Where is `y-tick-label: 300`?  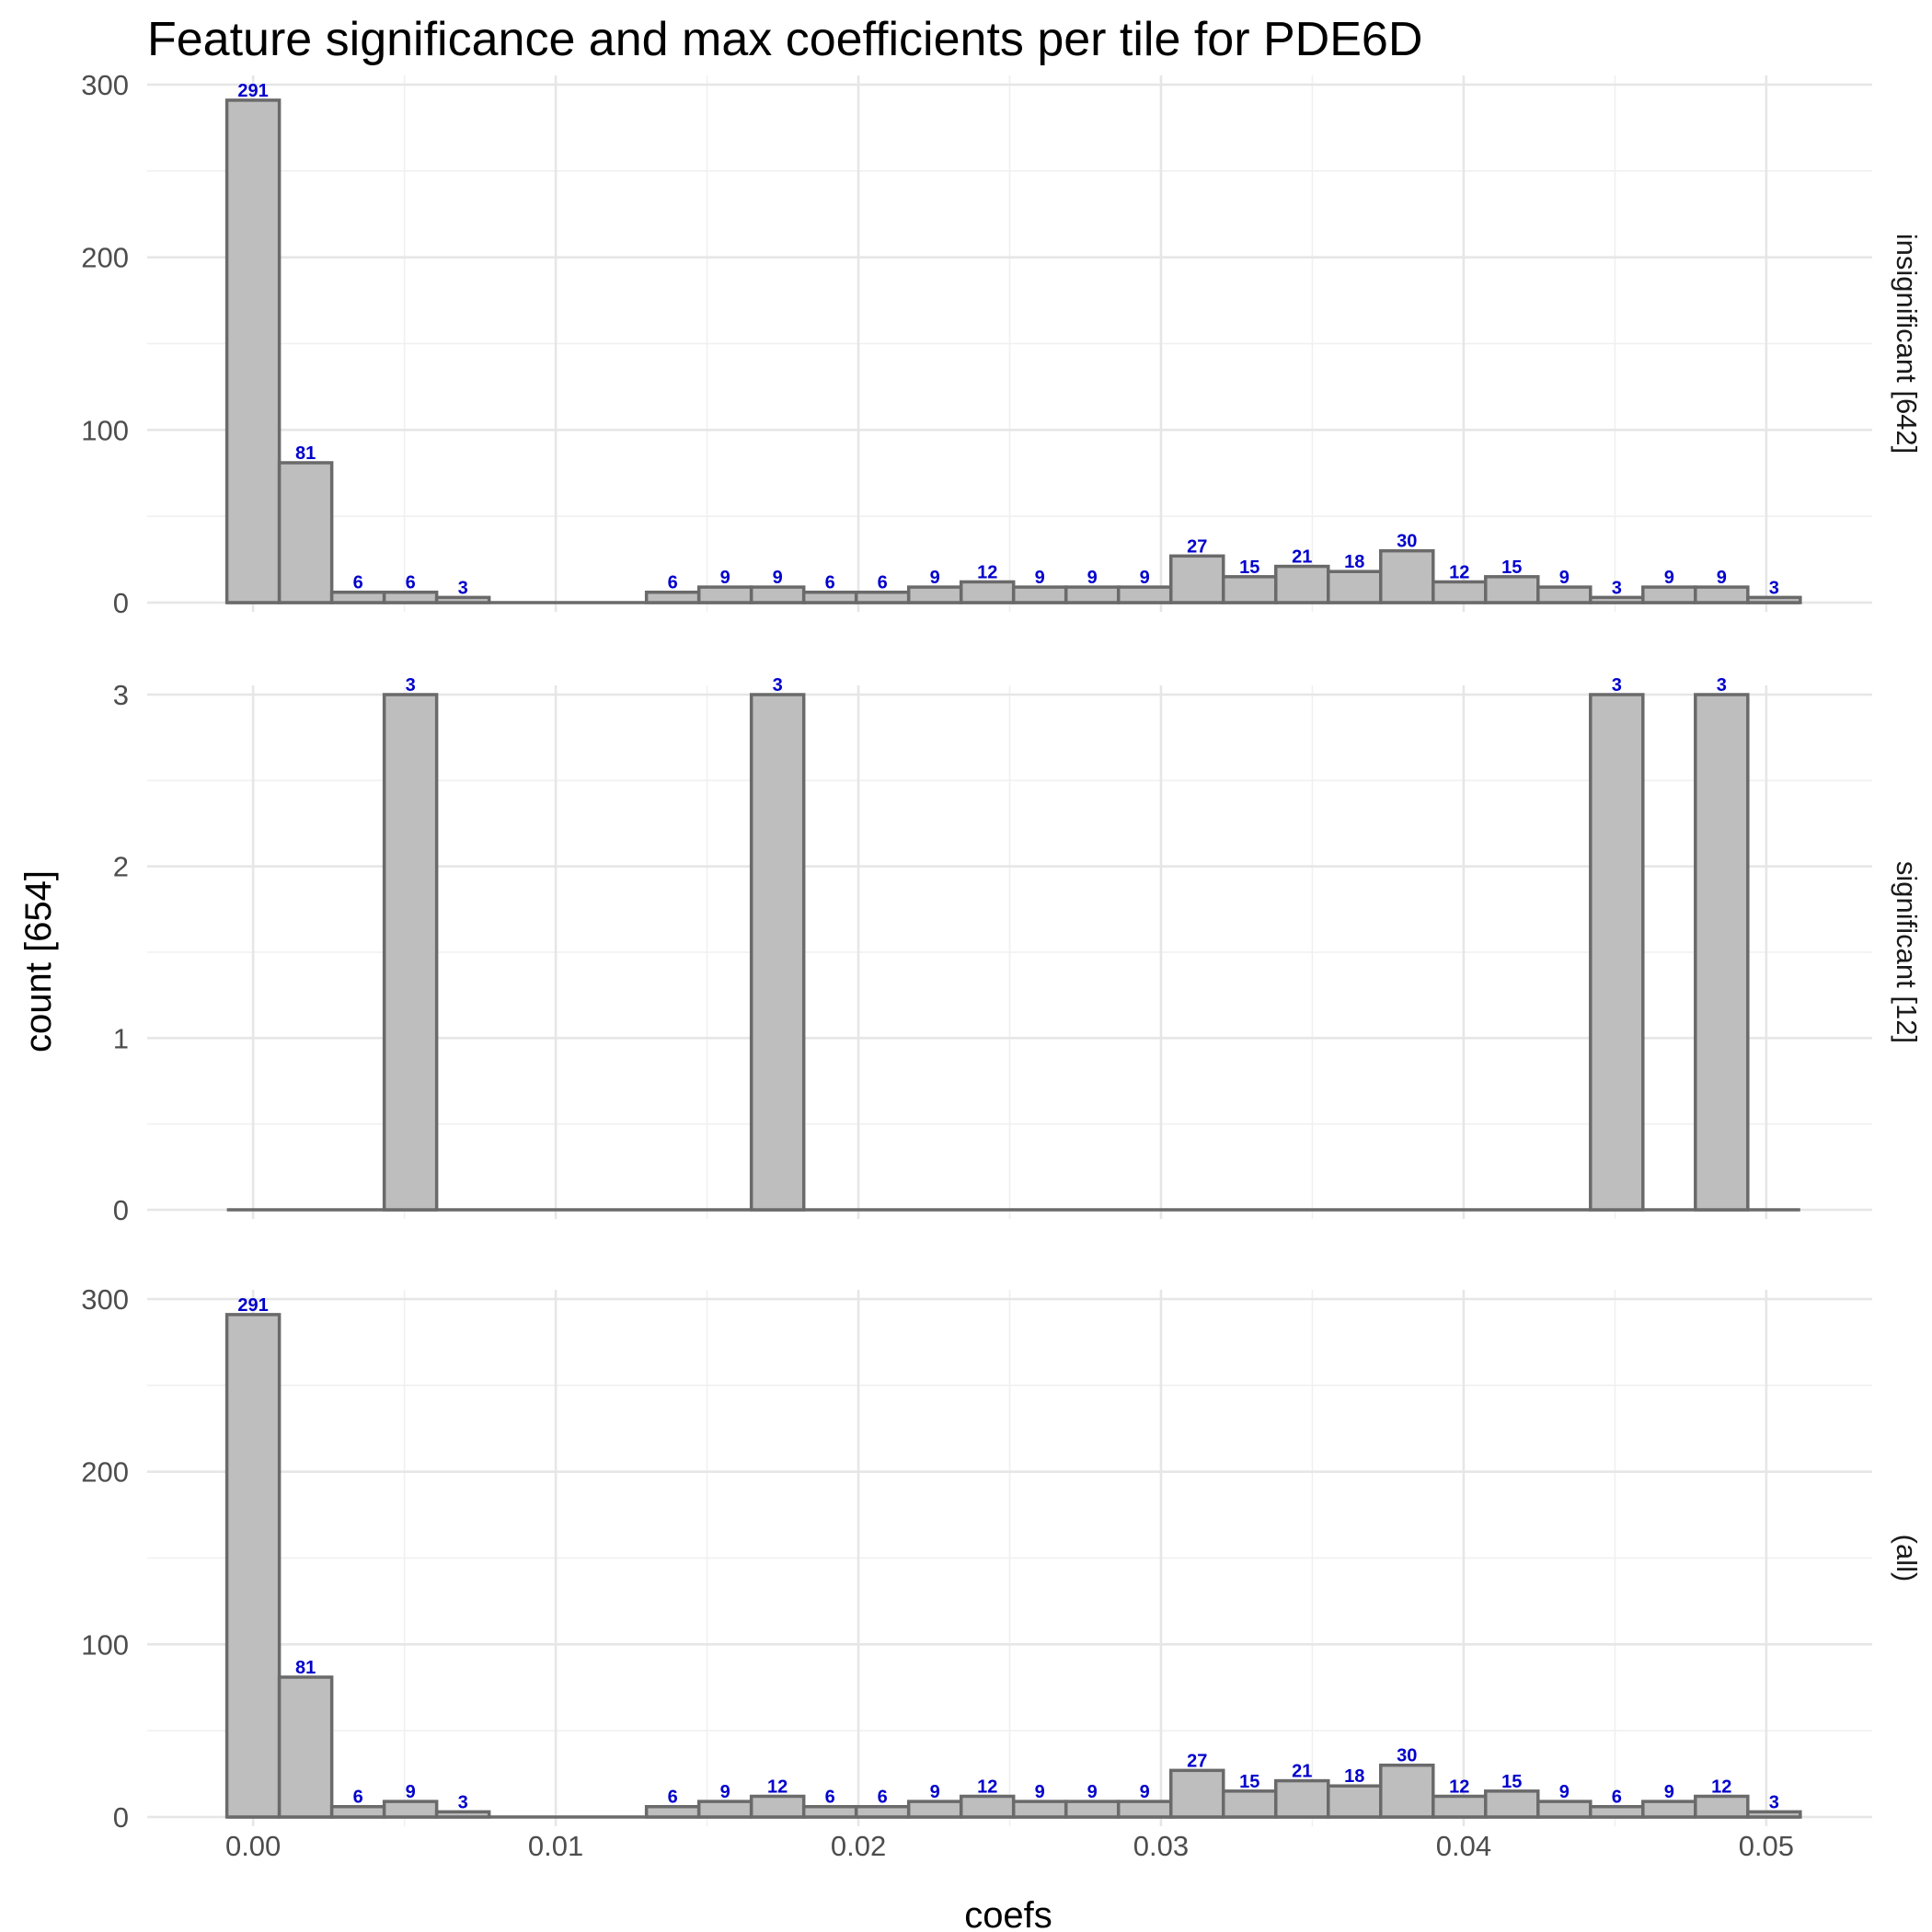 y-tick-label: 300 is located at coordinates (105, 1299).